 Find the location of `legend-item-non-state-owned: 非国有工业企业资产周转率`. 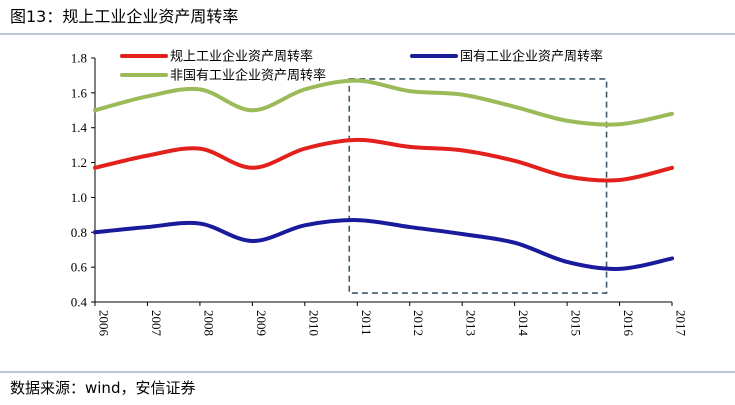

legend-item-non-state-owned: 非国有工业企业资产周转率 is located at coordinates (223, 76).